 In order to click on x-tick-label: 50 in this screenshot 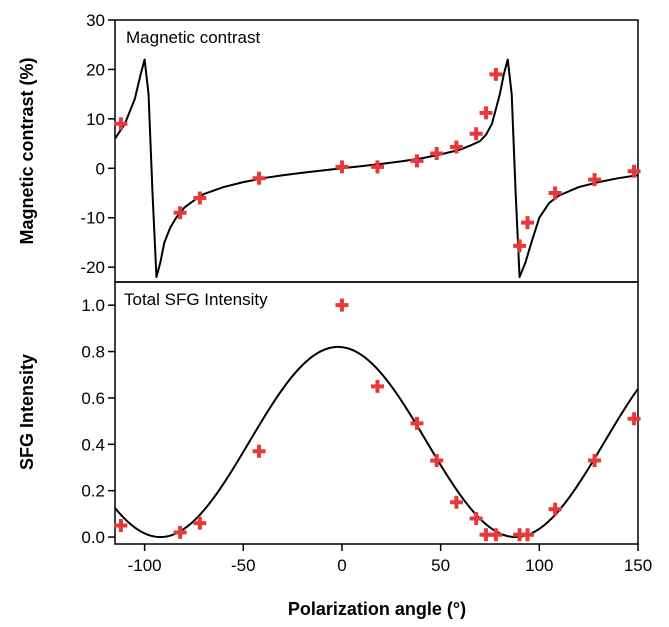, I will do `click(440, 565)`.